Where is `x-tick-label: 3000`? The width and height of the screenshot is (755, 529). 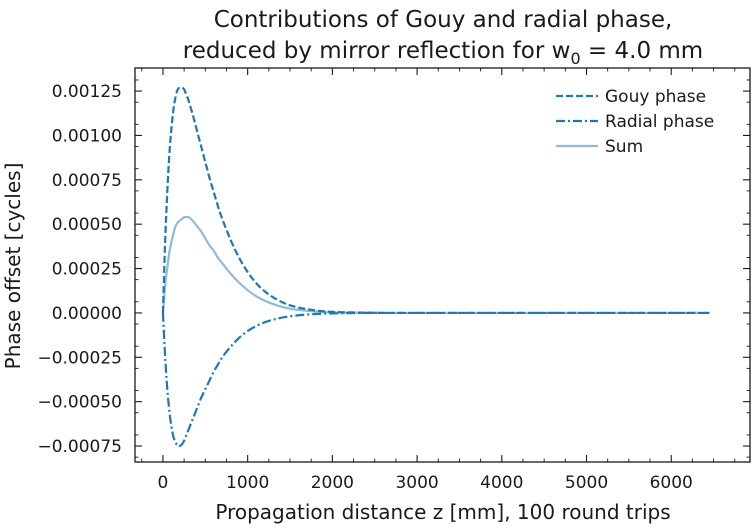 x-tick-label: 3000 is located at coordinates (416, 483).